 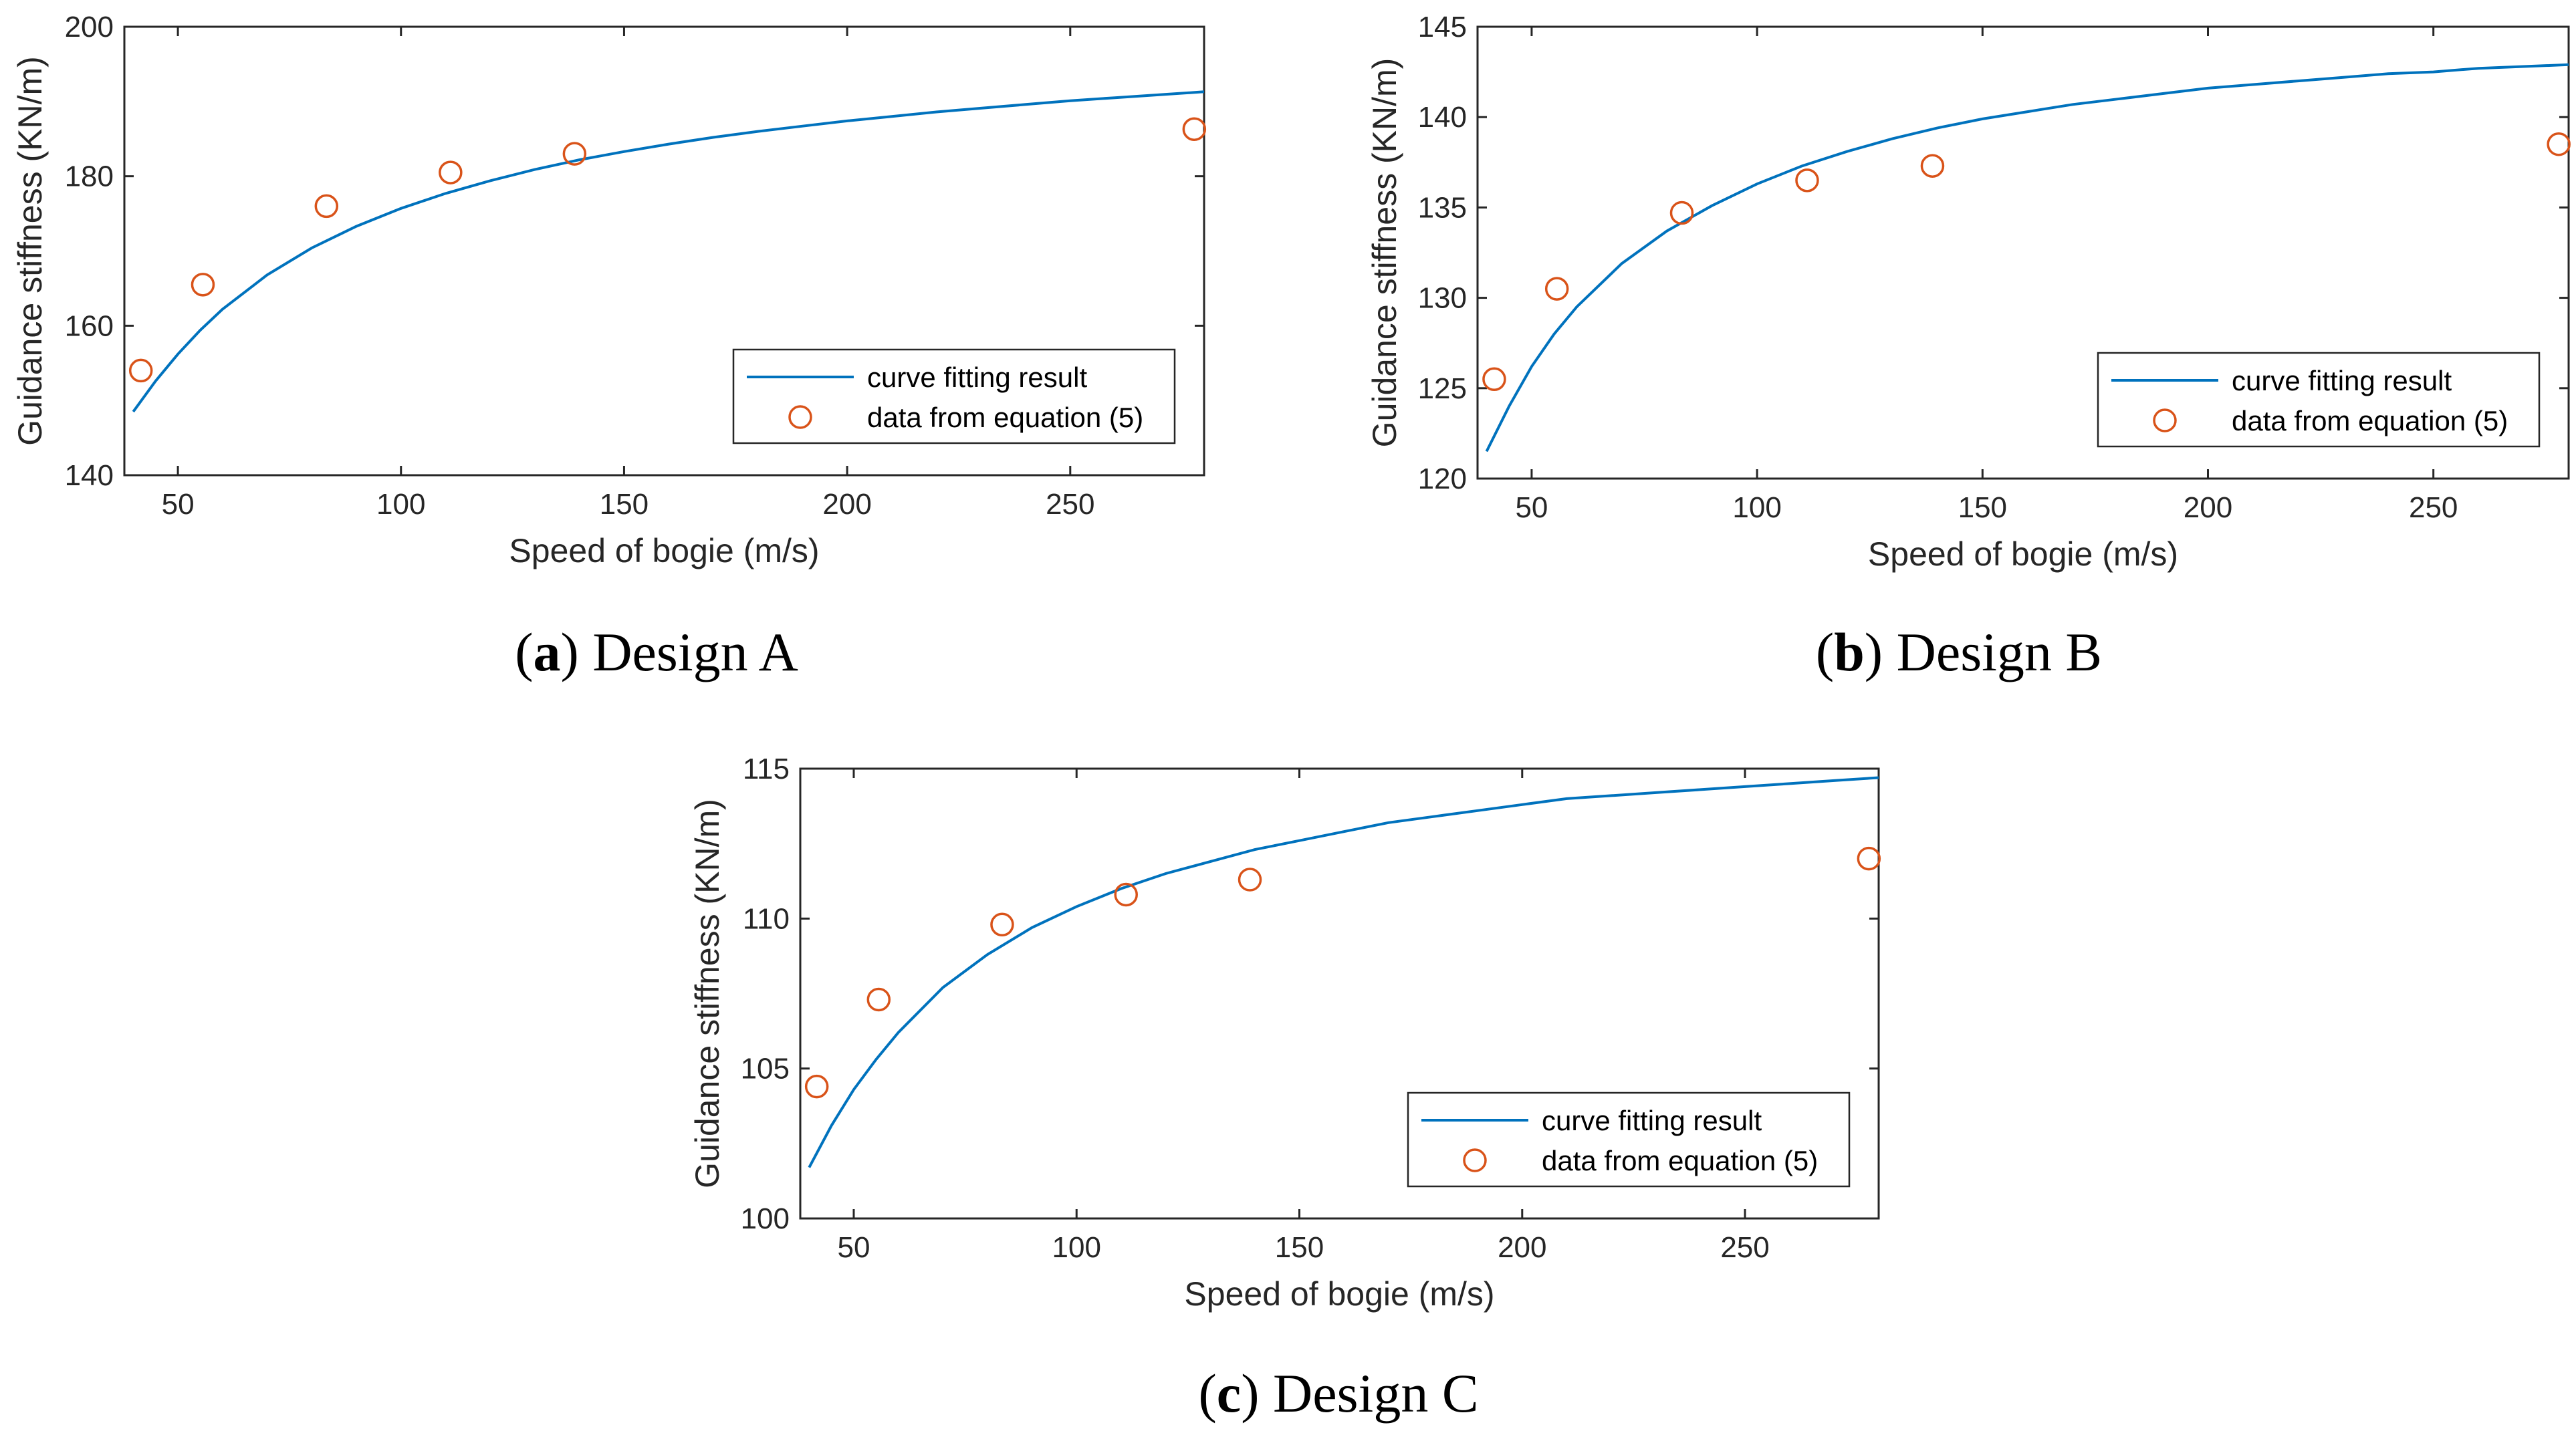 What do you see at coordinates (765, 1069) in the screenshot?
I see `y-tick-label: 105` at bounding box center [765, 1069].